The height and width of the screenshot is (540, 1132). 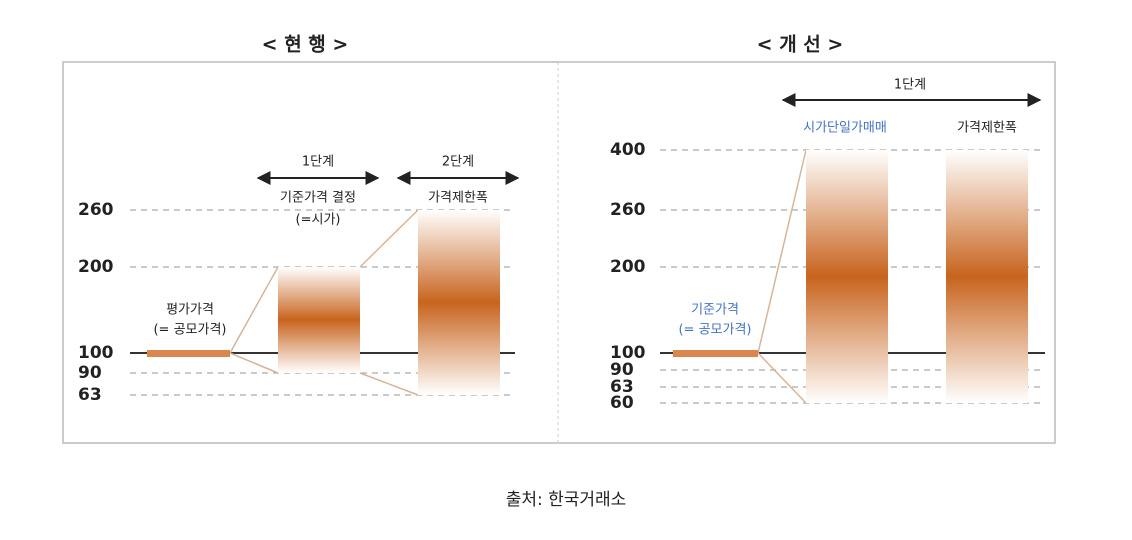 I want to click on panel-title: < 개 선 >, so click(x=800, y=45).